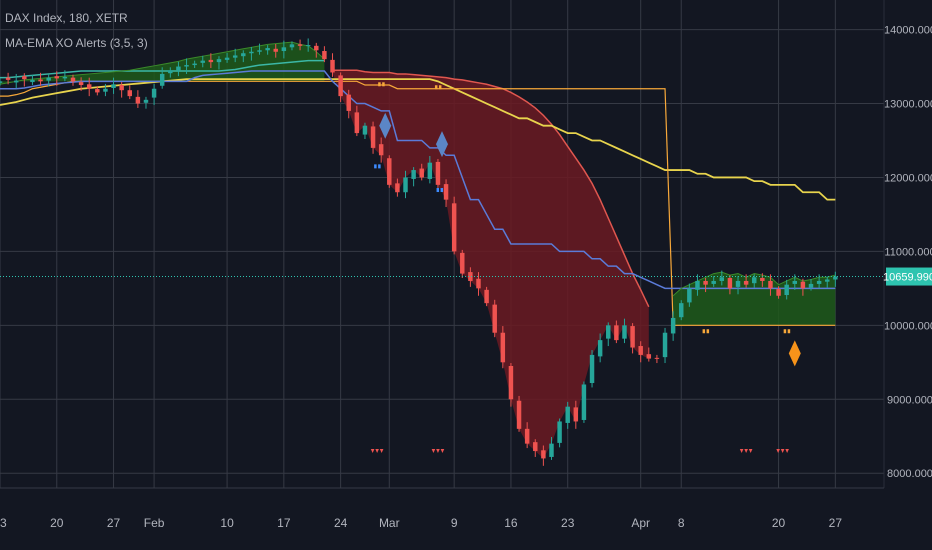 The image size is (932, 550). Describe the element at coordinates (76, 43) in the screenshot. I see `indicator-title: MA-EMA XO Alerts (3,5, 3)` at that location.